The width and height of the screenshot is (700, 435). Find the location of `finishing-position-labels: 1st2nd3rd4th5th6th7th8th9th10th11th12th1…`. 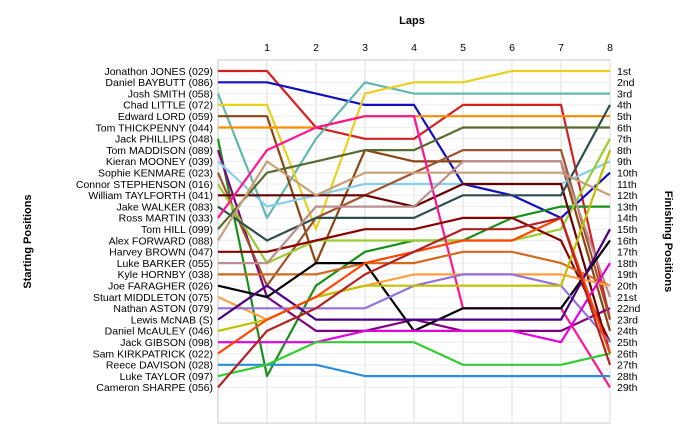

finishing-position-labels: 1st2nd3rd4th5th6th7th8th9th10th11th12th1… is located at coordinates (629, 230).